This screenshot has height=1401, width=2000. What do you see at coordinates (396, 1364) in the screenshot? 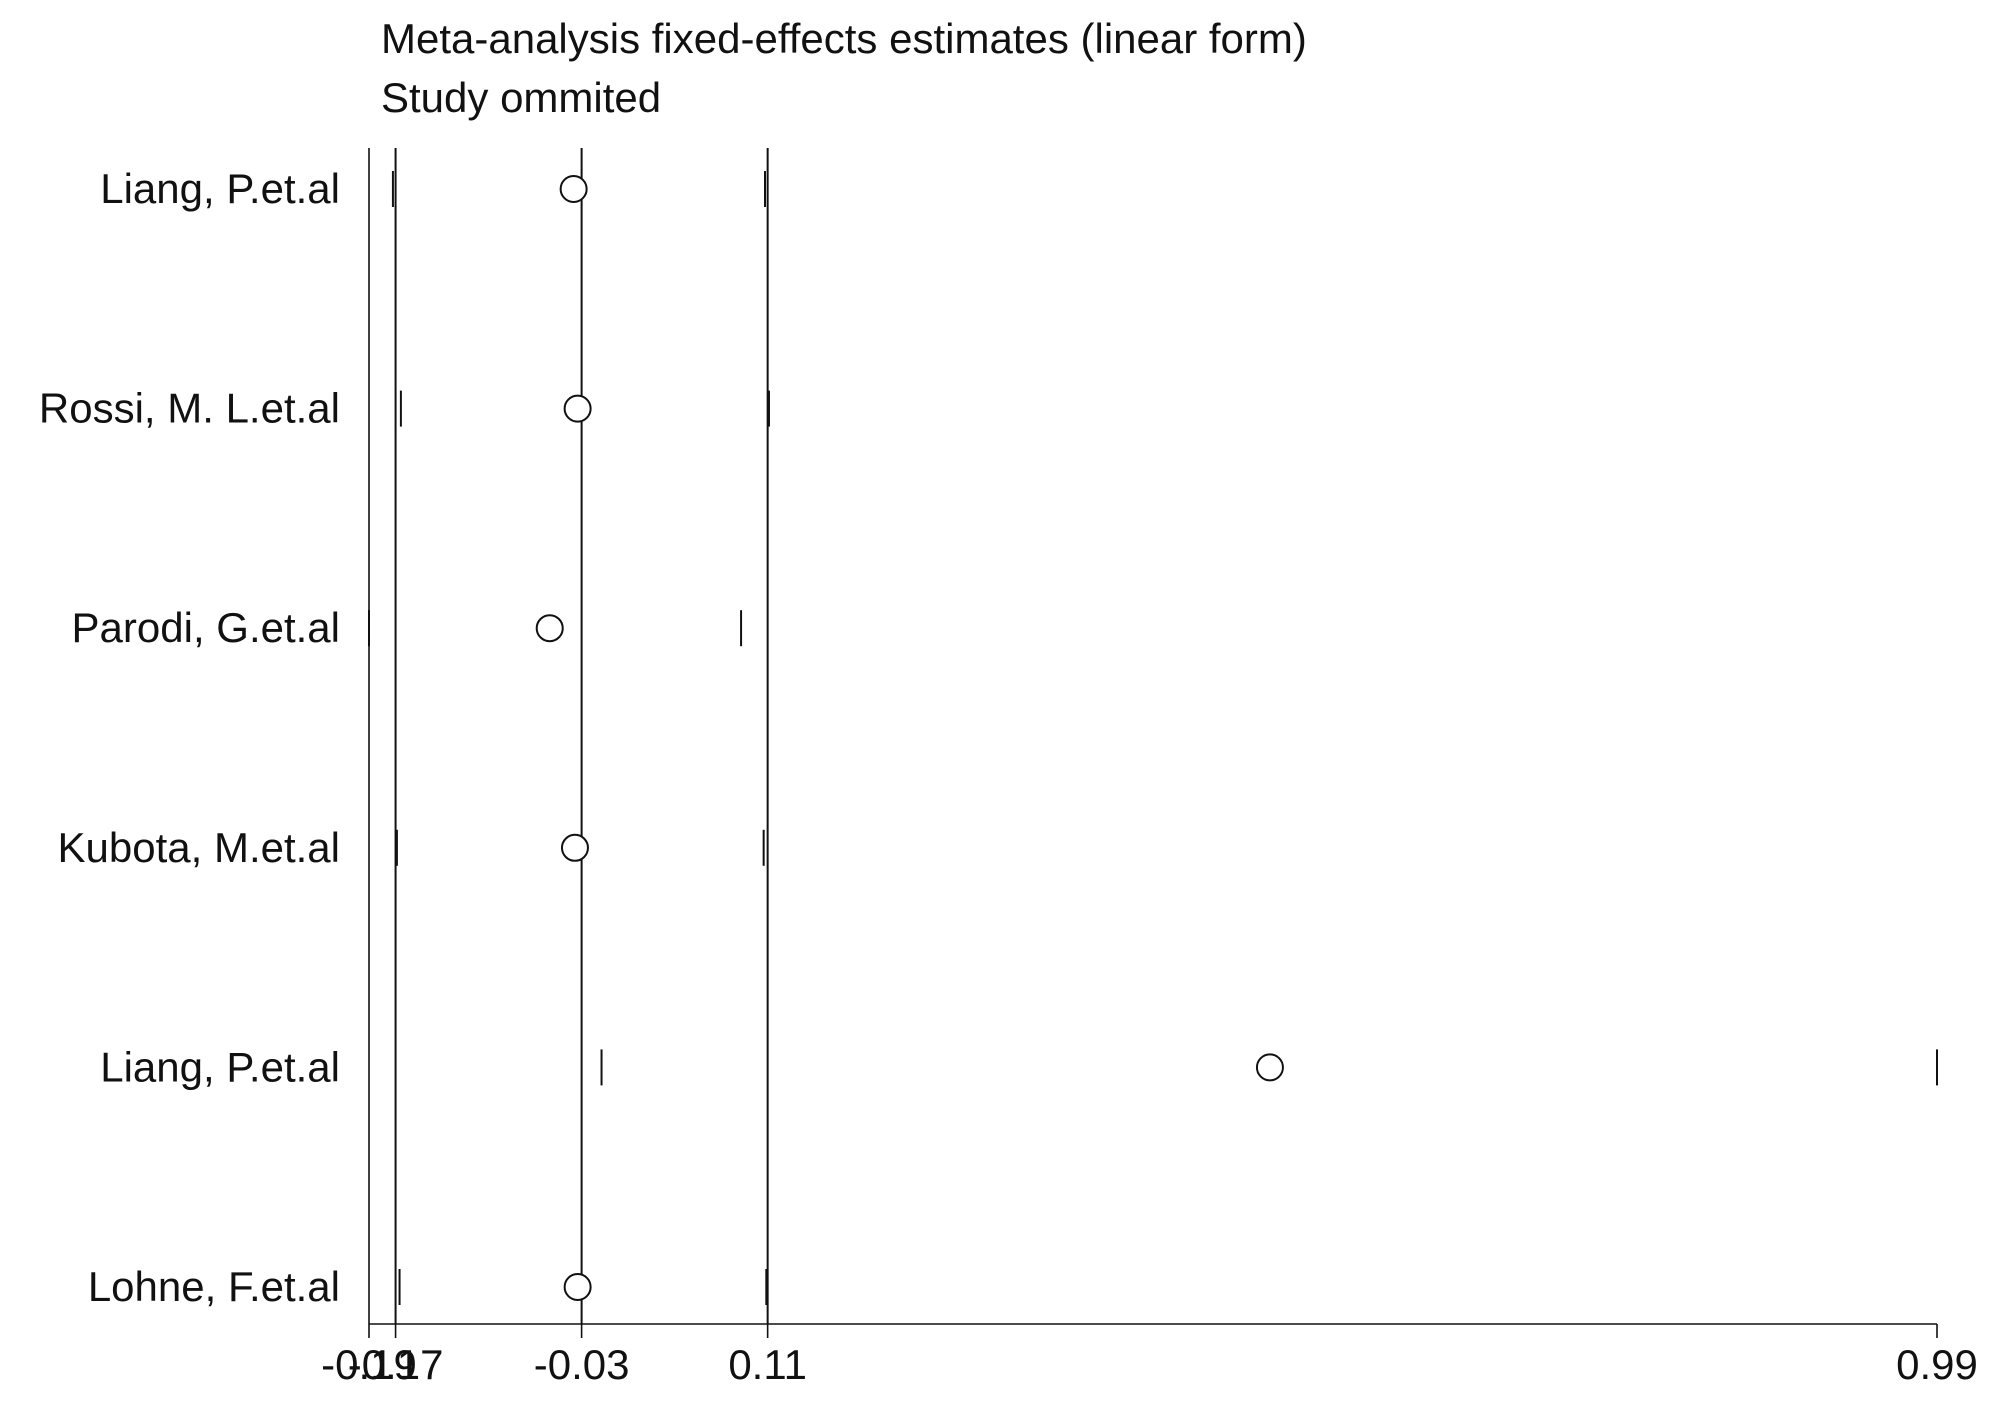
I see `x-tick-label: -0.17` at bounding box center [396, 1364].